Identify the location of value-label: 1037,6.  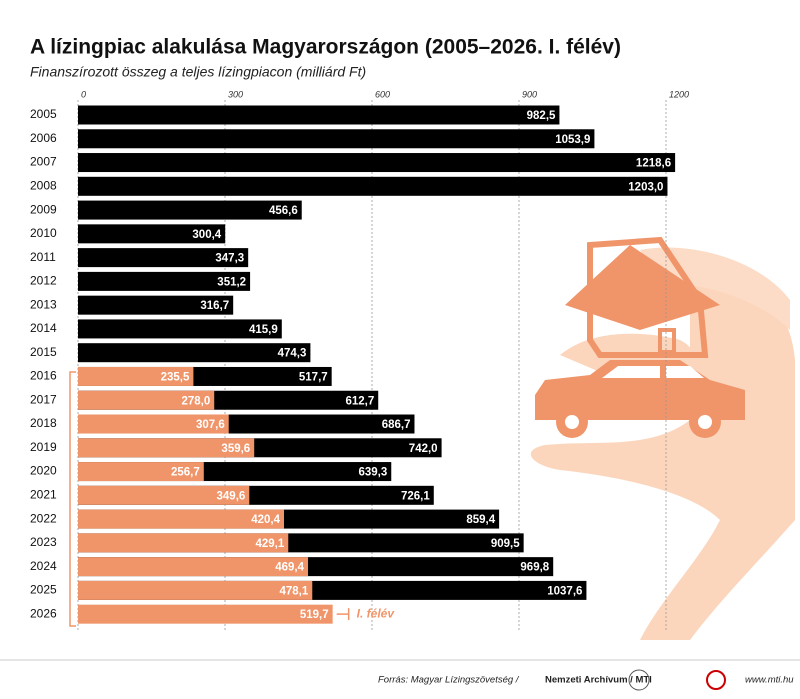
(564, 591).